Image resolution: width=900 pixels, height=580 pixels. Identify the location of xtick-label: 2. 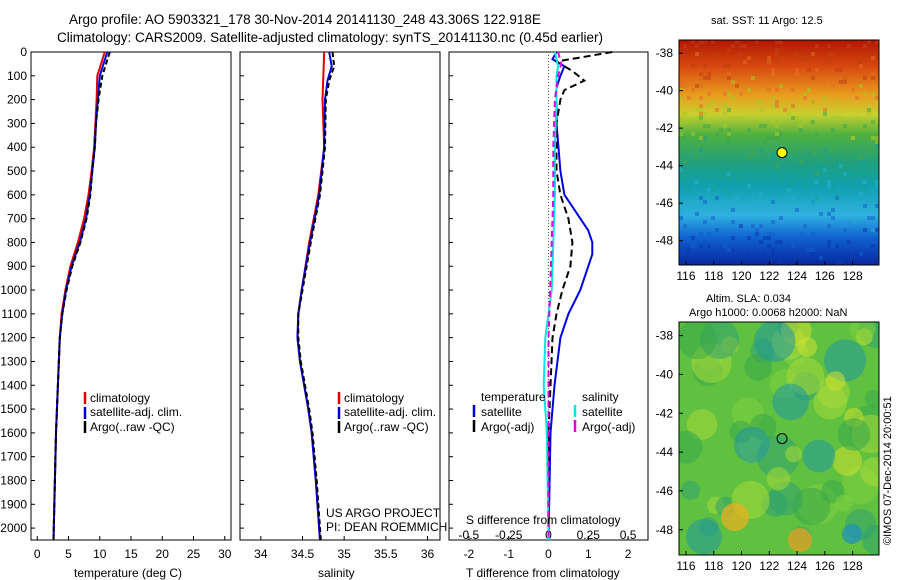
(628, 554).